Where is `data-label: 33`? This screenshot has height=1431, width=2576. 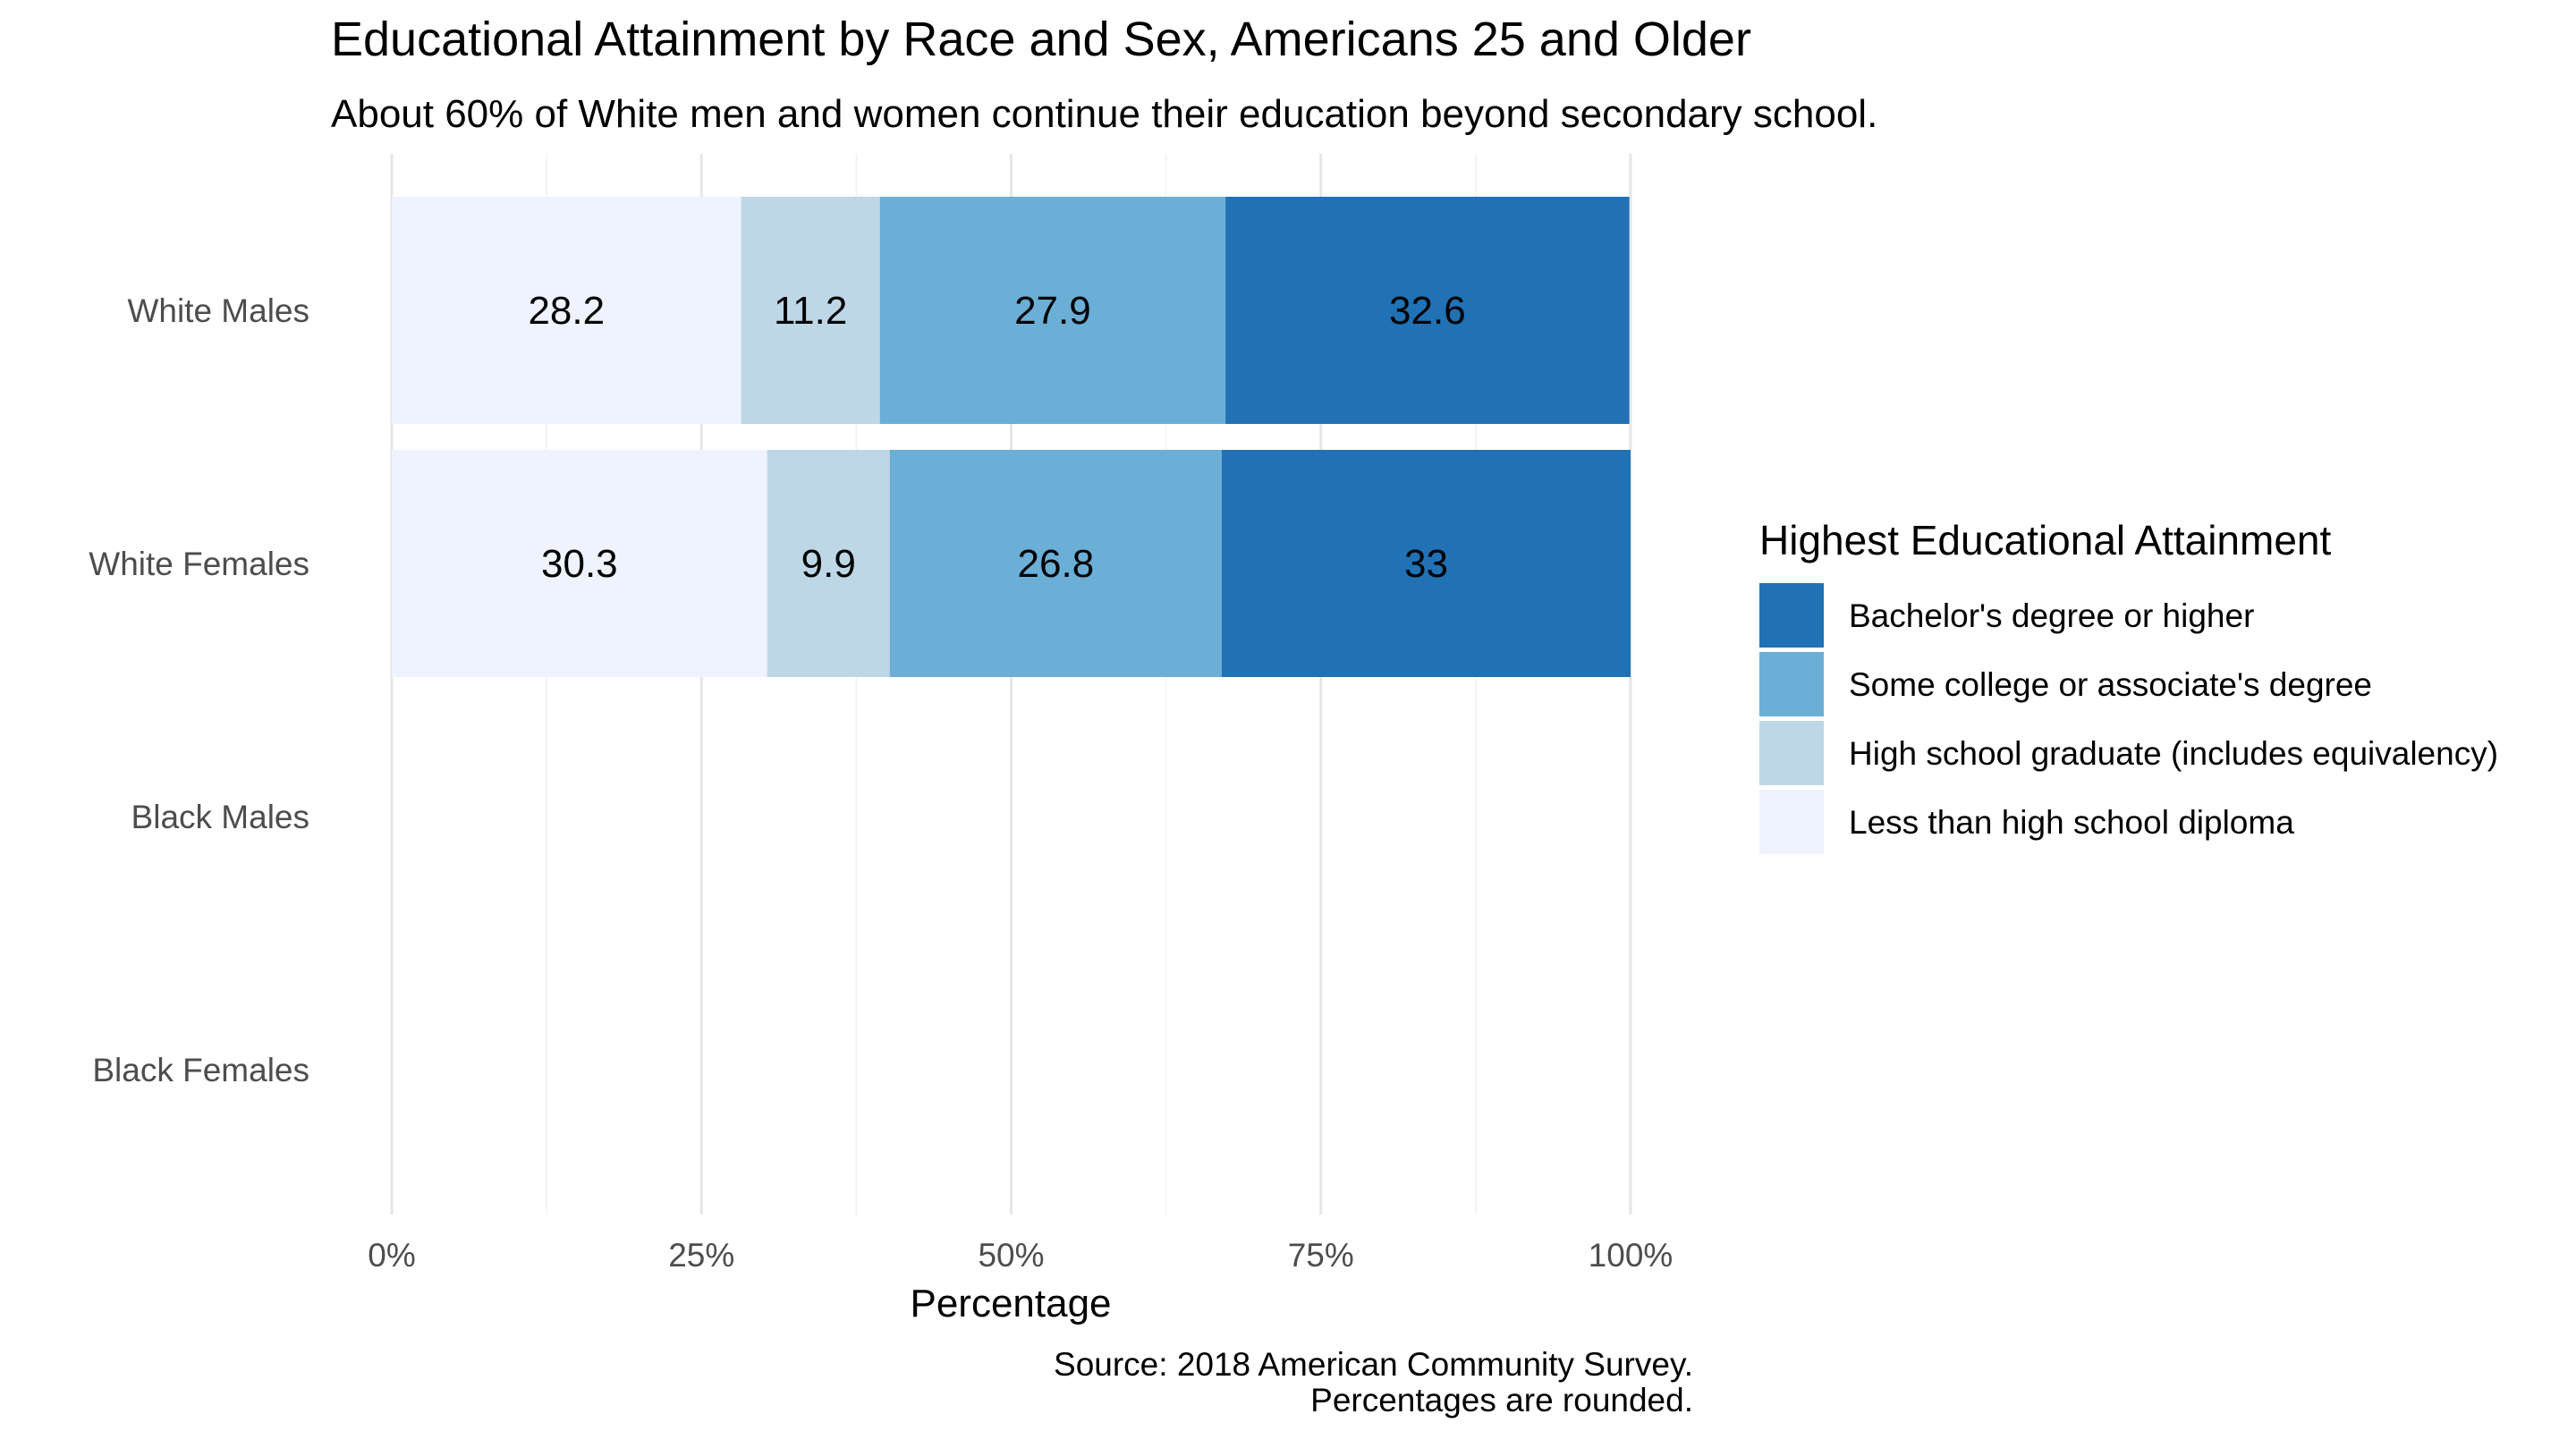
data-label: 33 is located at coordinates (1426, 564).